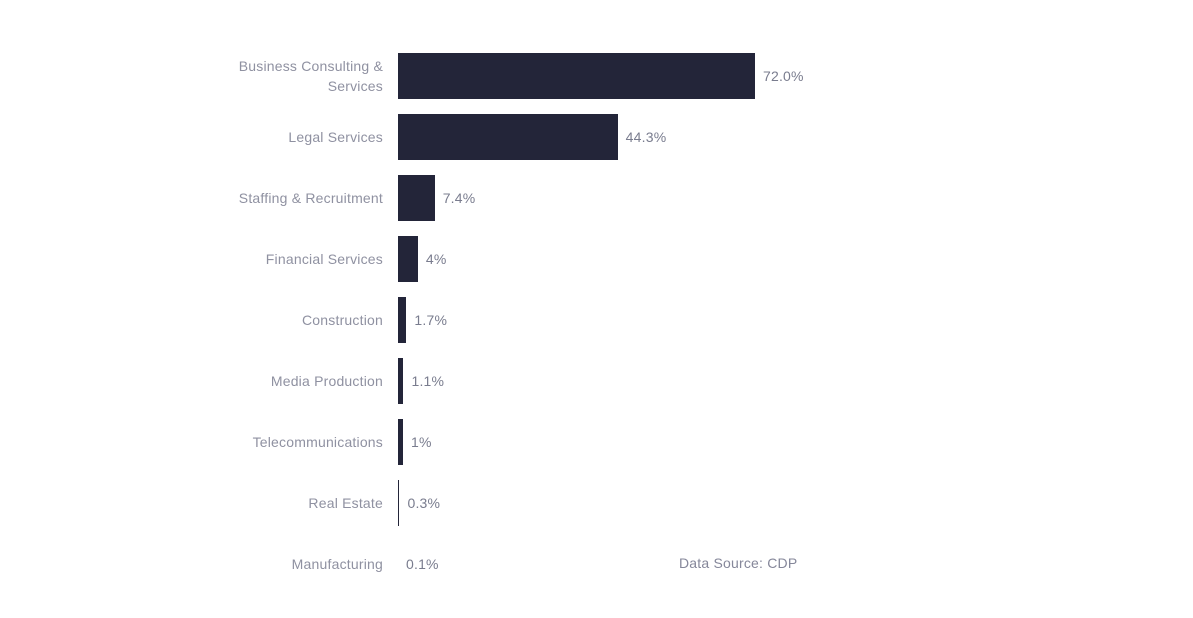  I want to click on category-label: Business Consulting & Services, so click(310, 75).